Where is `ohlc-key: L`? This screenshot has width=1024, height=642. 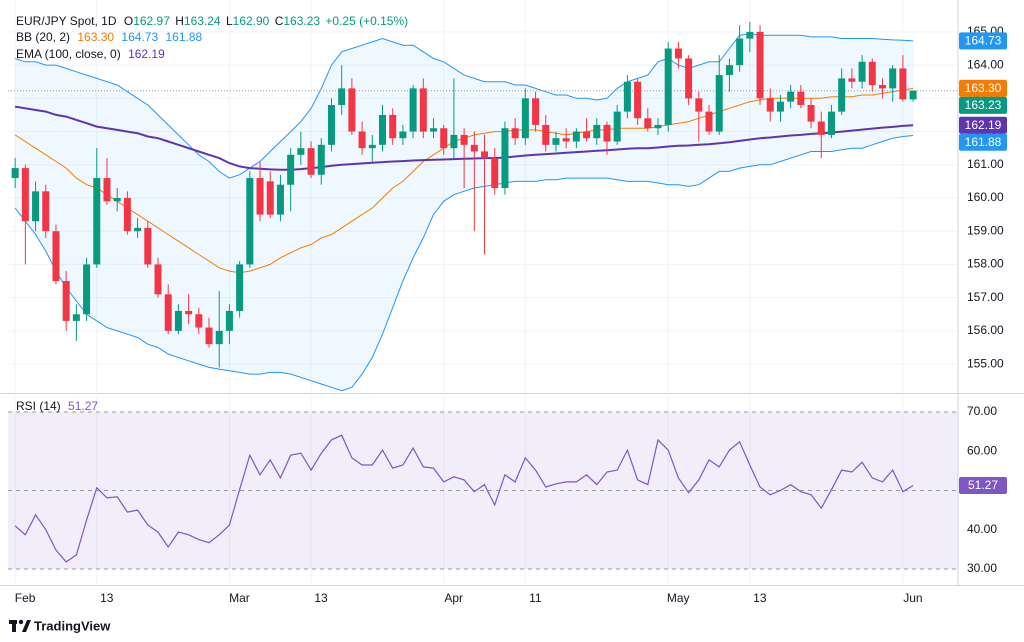 ohlc-key: L is located at coordinates (229, 21).